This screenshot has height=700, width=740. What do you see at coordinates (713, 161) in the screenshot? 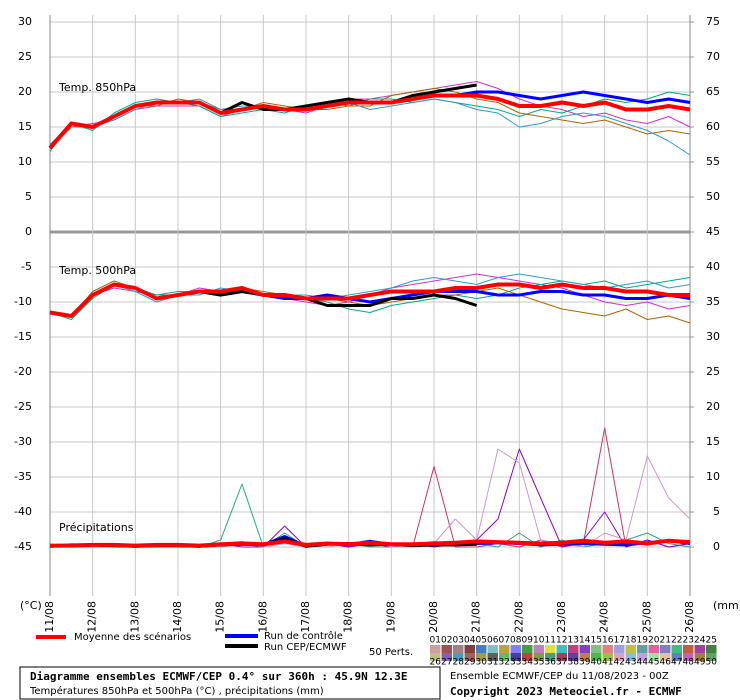
I see `y2-tick-label: 55` at bounding box center [713, 161].